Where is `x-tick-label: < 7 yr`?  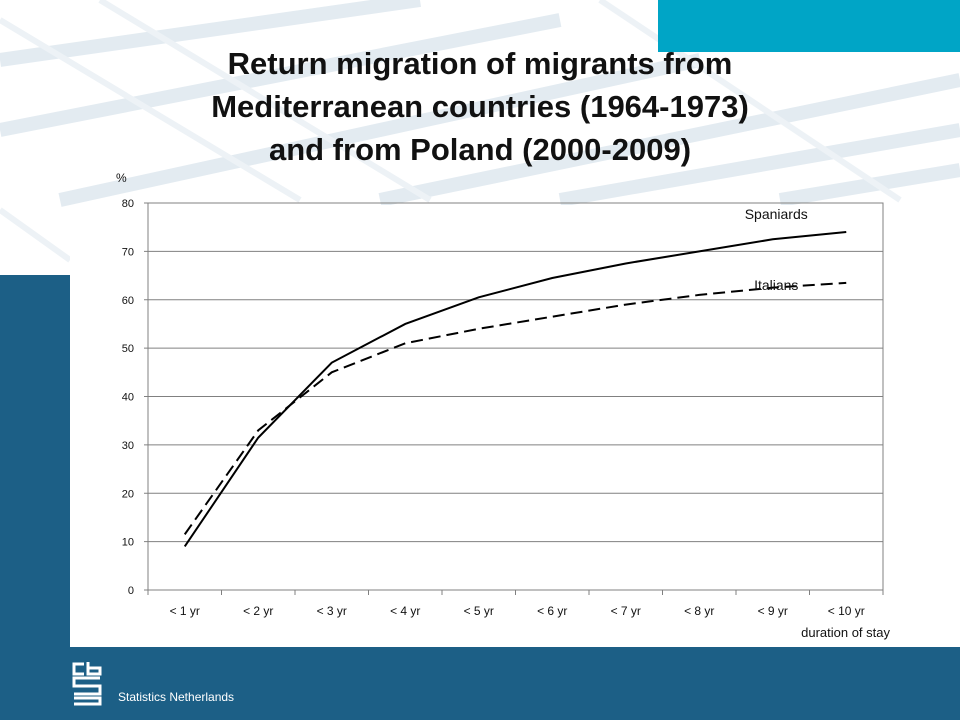 x-tick-label: < 7 yr is located at coordinates (626, 611).